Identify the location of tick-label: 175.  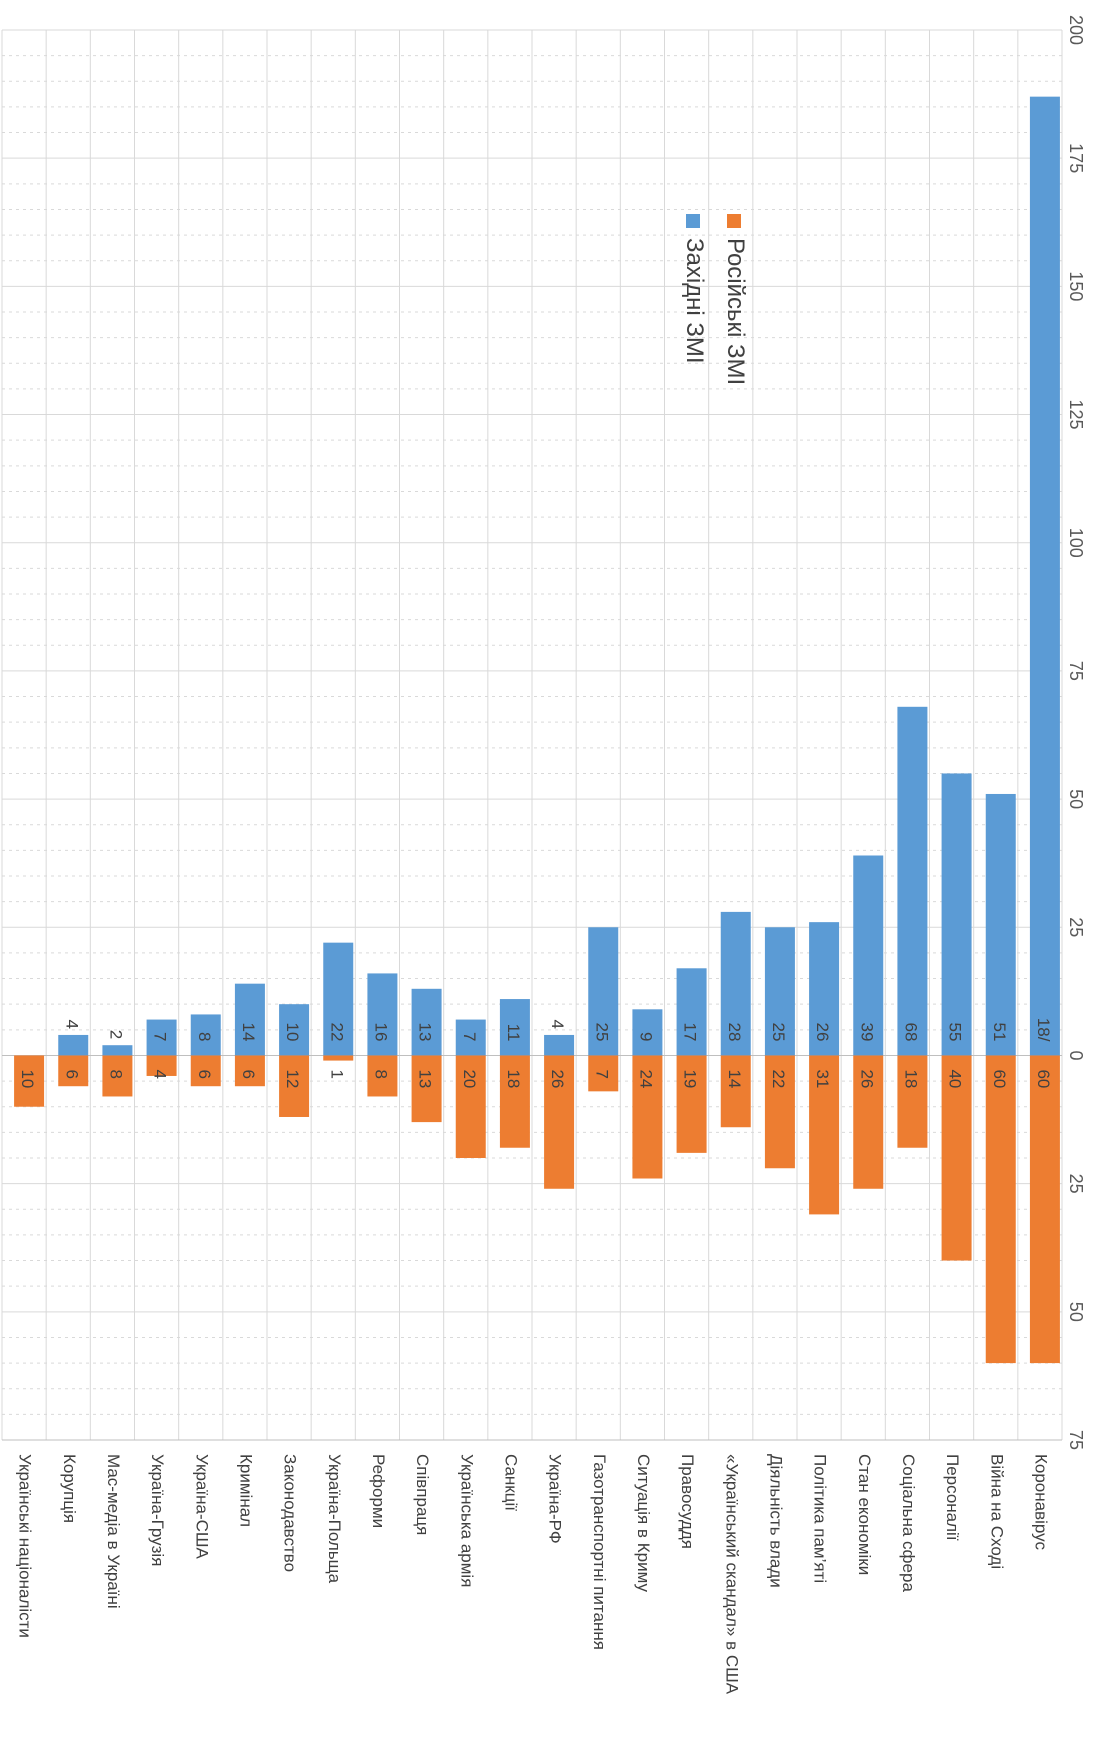
(1076, 158).